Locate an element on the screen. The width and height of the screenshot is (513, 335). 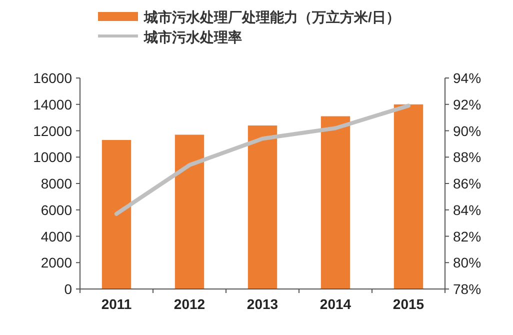
y2-tick-label: 92% is located at coordinates (467, 104).